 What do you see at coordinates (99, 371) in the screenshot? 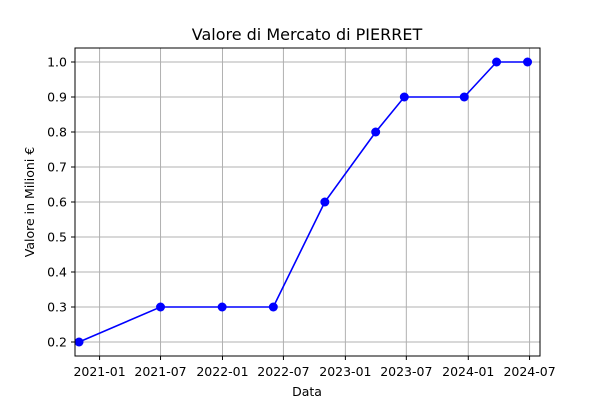
I see `x-tick-label: 2021-01` at bounding box center [99, 371].